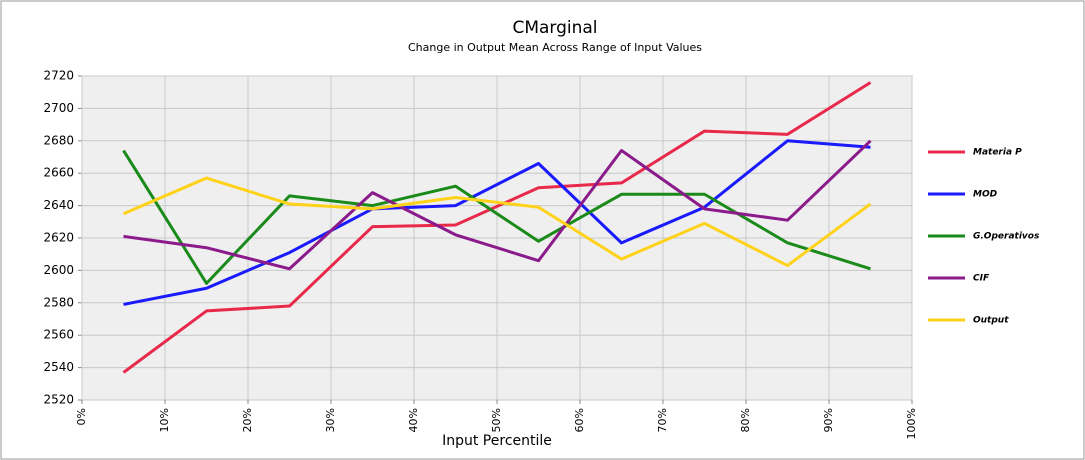  I want to click on x-tick-label: 100%, so click(911, 423).